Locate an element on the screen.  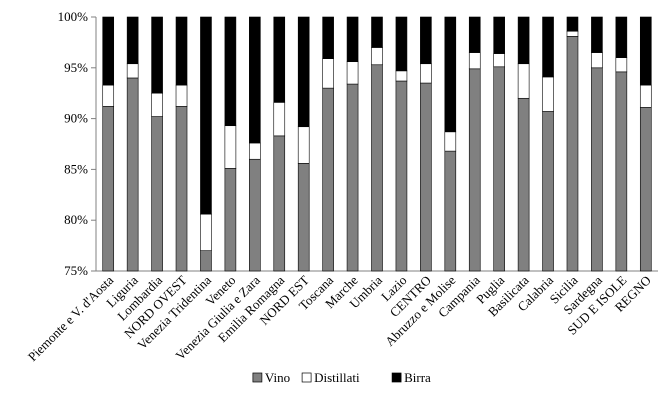
legend-label-distillati: Distillati is located at coordinates (337, 377).